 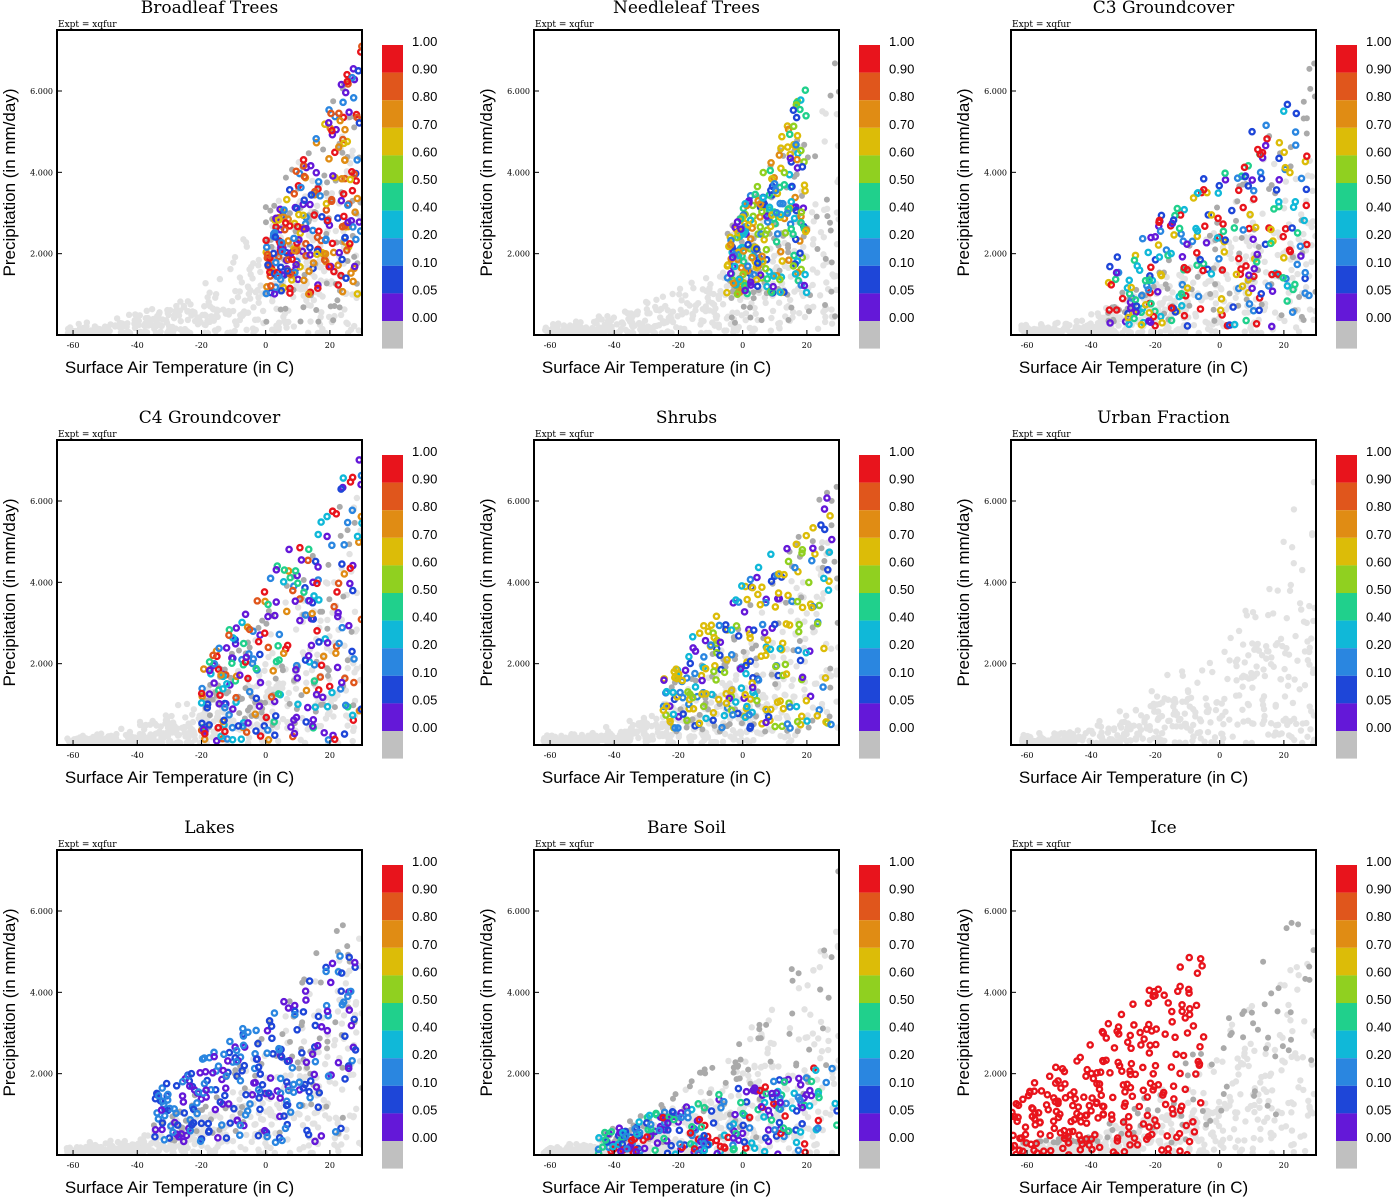 What do you see at coordinates (265, 345) in the screenshot?
I see `x-tick-label: 0` at bounding box center [265, 345].